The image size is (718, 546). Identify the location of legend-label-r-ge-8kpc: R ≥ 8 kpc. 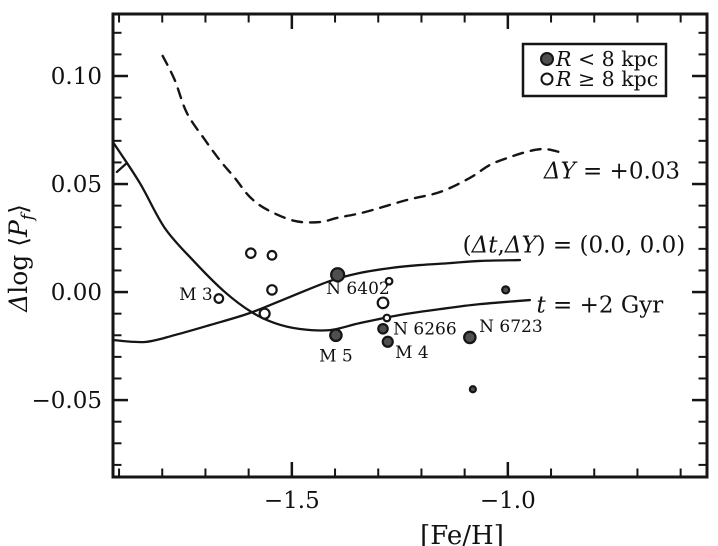
(606, 79).